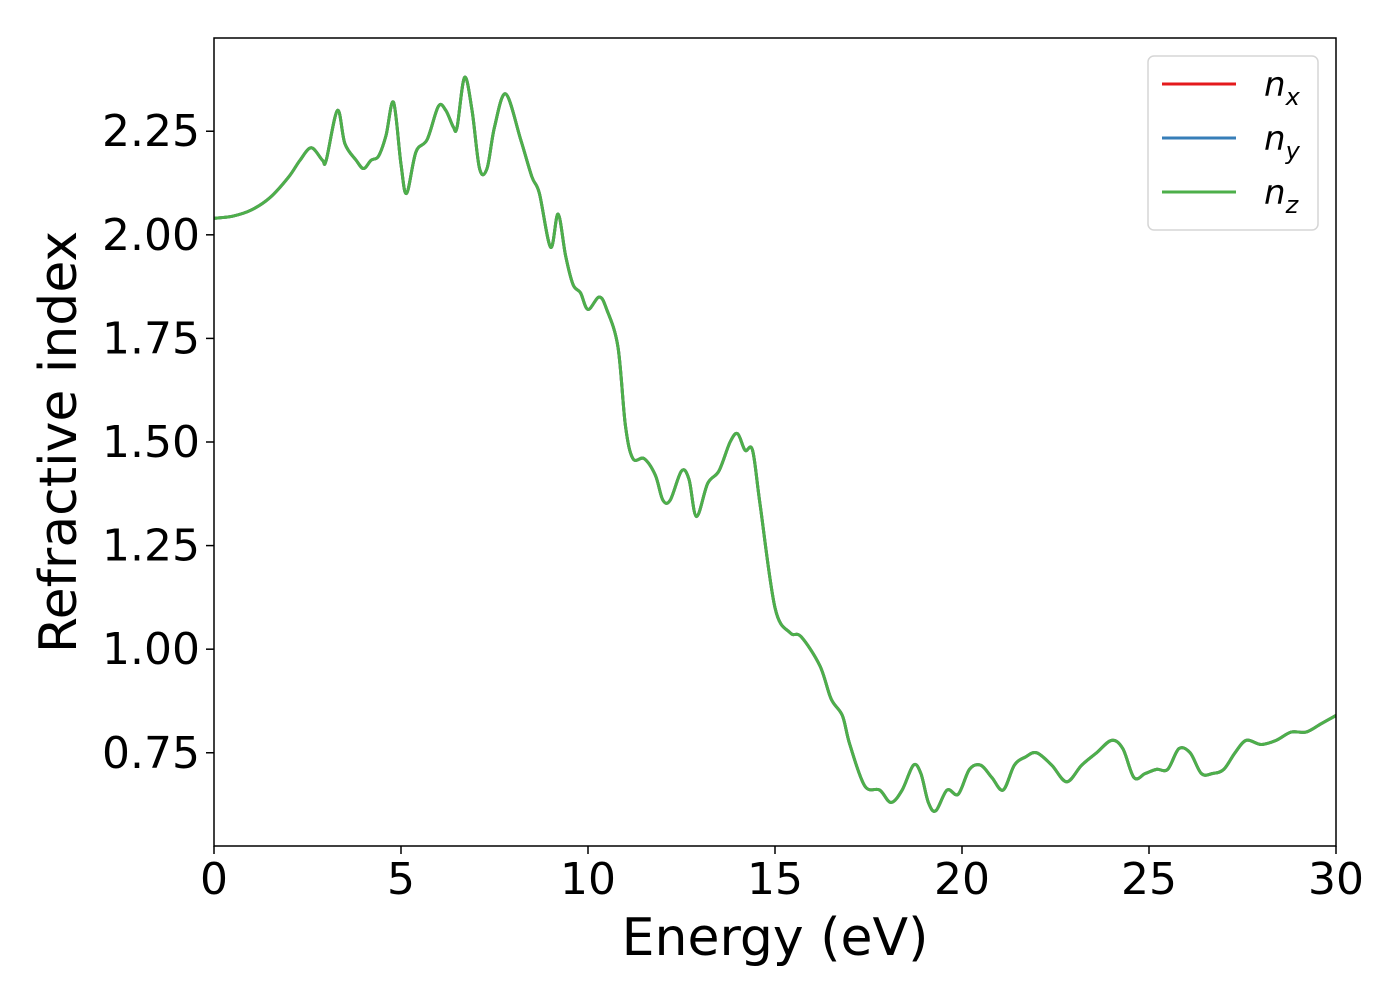 The height and width of the screenshot is (1000, 1400). What do you see at coordinates (1282, 142) in the screenshot?
I see `legend-label-ny: ny` at bounding box center [1282, 142].